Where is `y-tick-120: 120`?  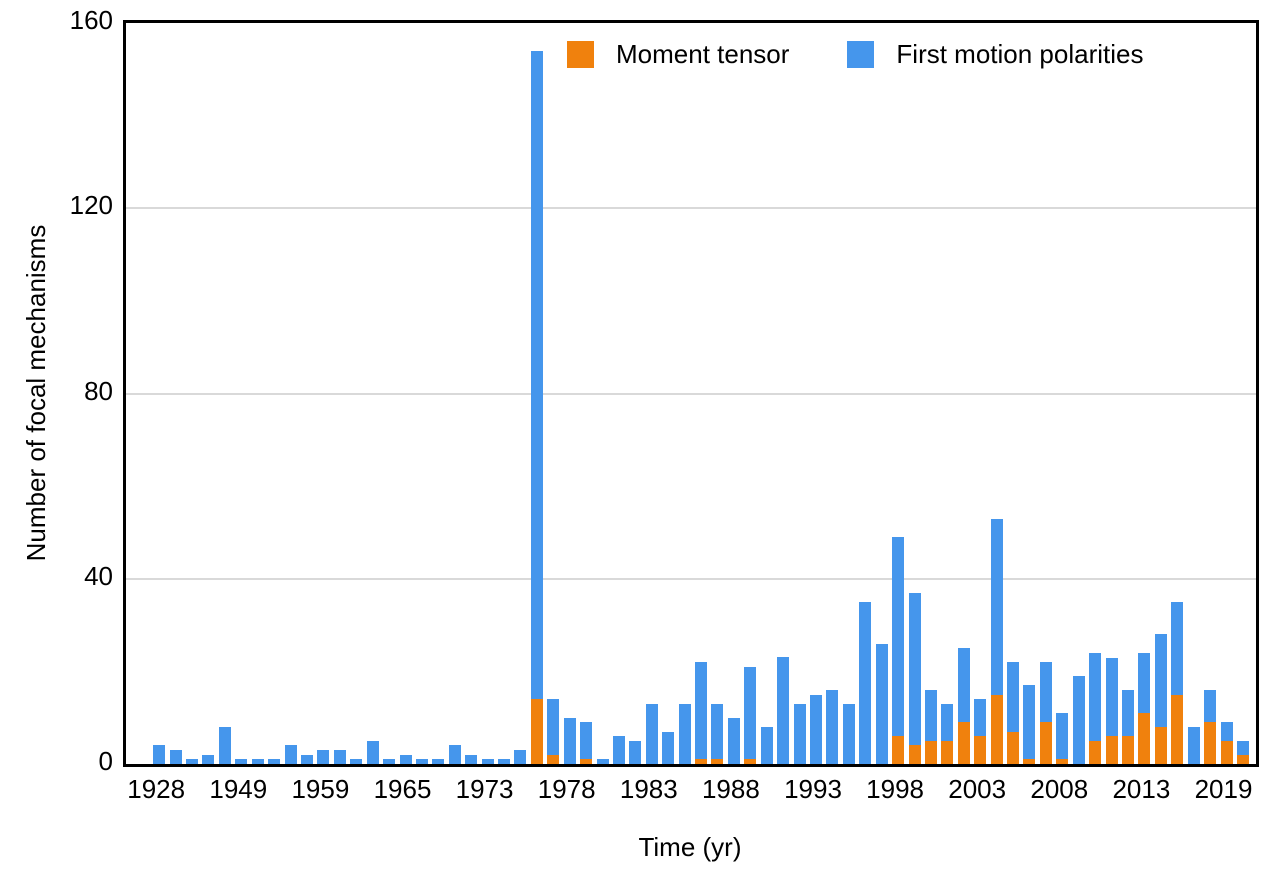
y-tick-120: 120 is located at coordinates (91, 205).